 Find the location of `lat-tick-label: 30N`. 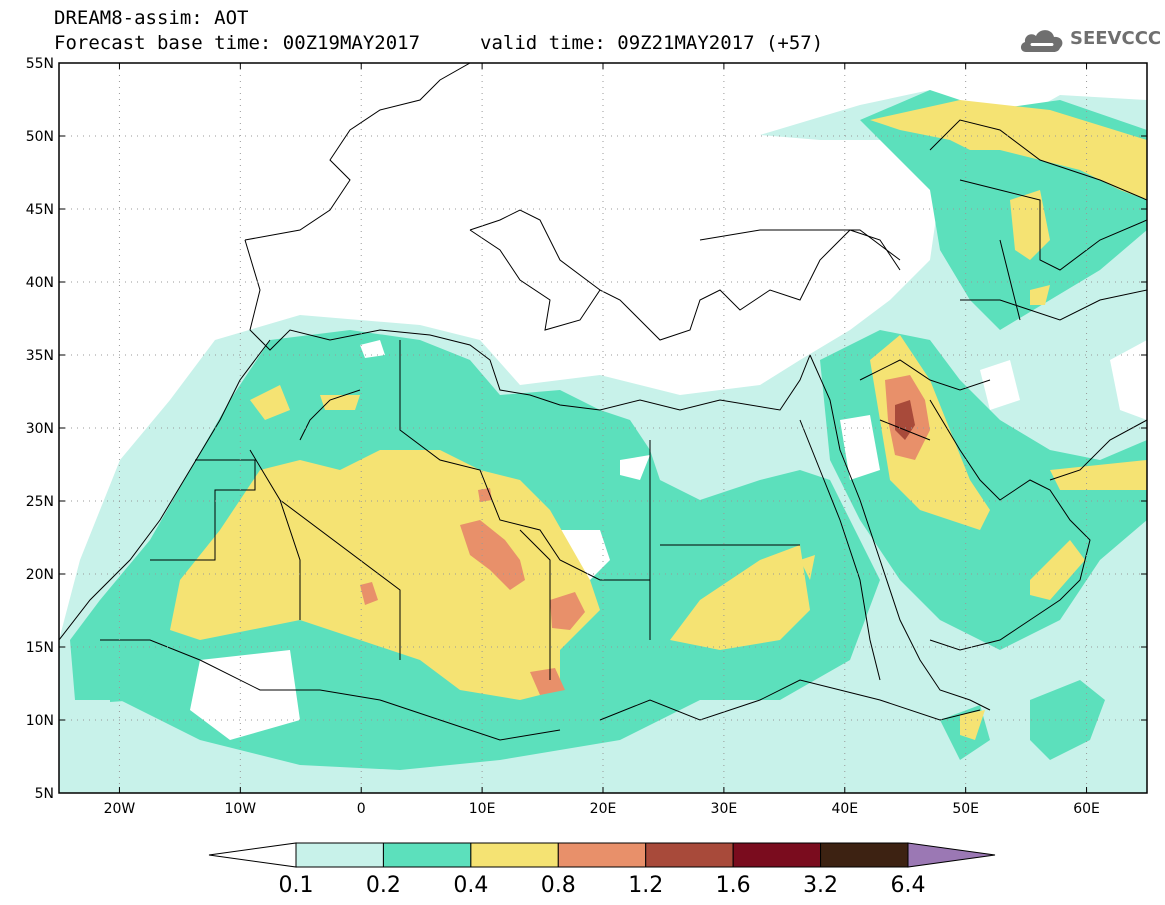

lat-tick-label: 30N is located at coordinates (40, 429).